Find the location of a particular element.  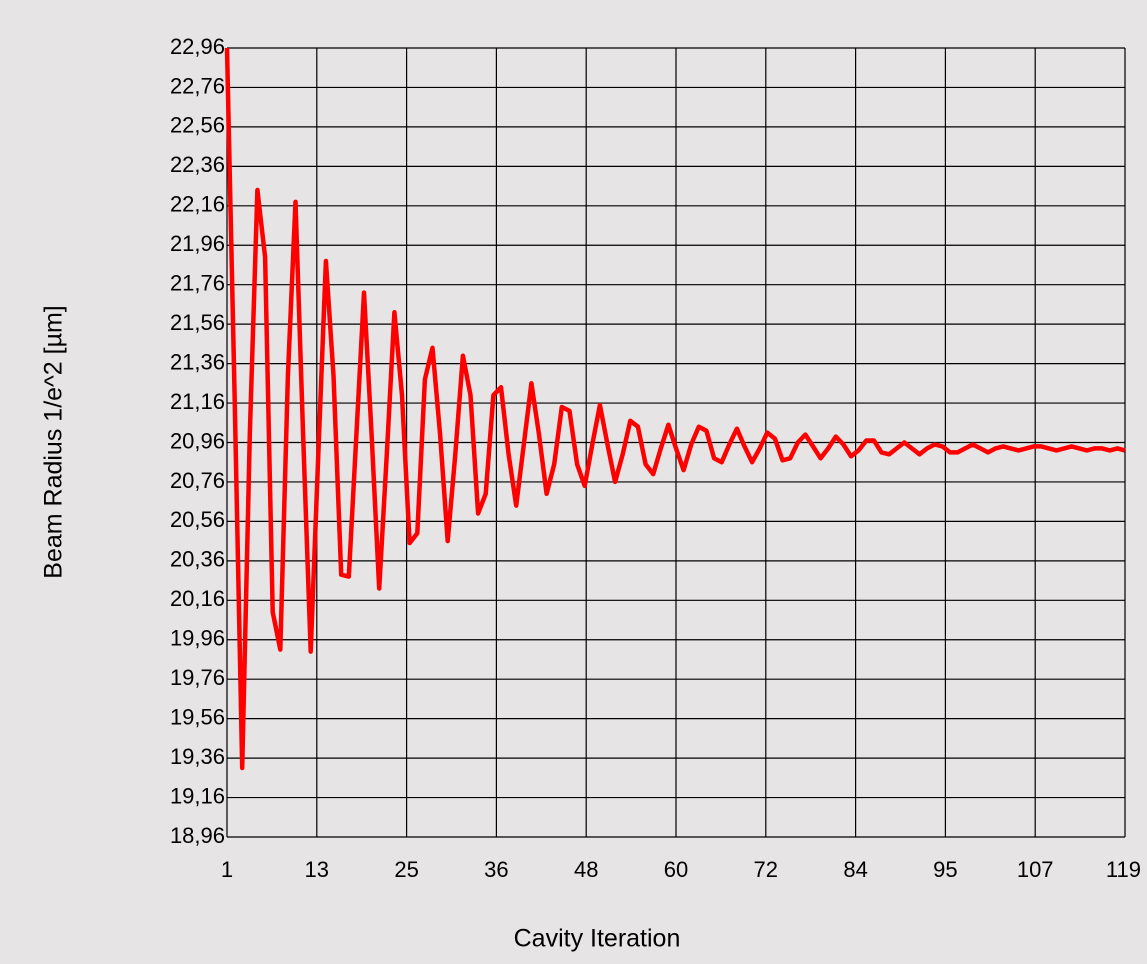

y-tick-label: 20,36 is located at coordinates (197, 559).